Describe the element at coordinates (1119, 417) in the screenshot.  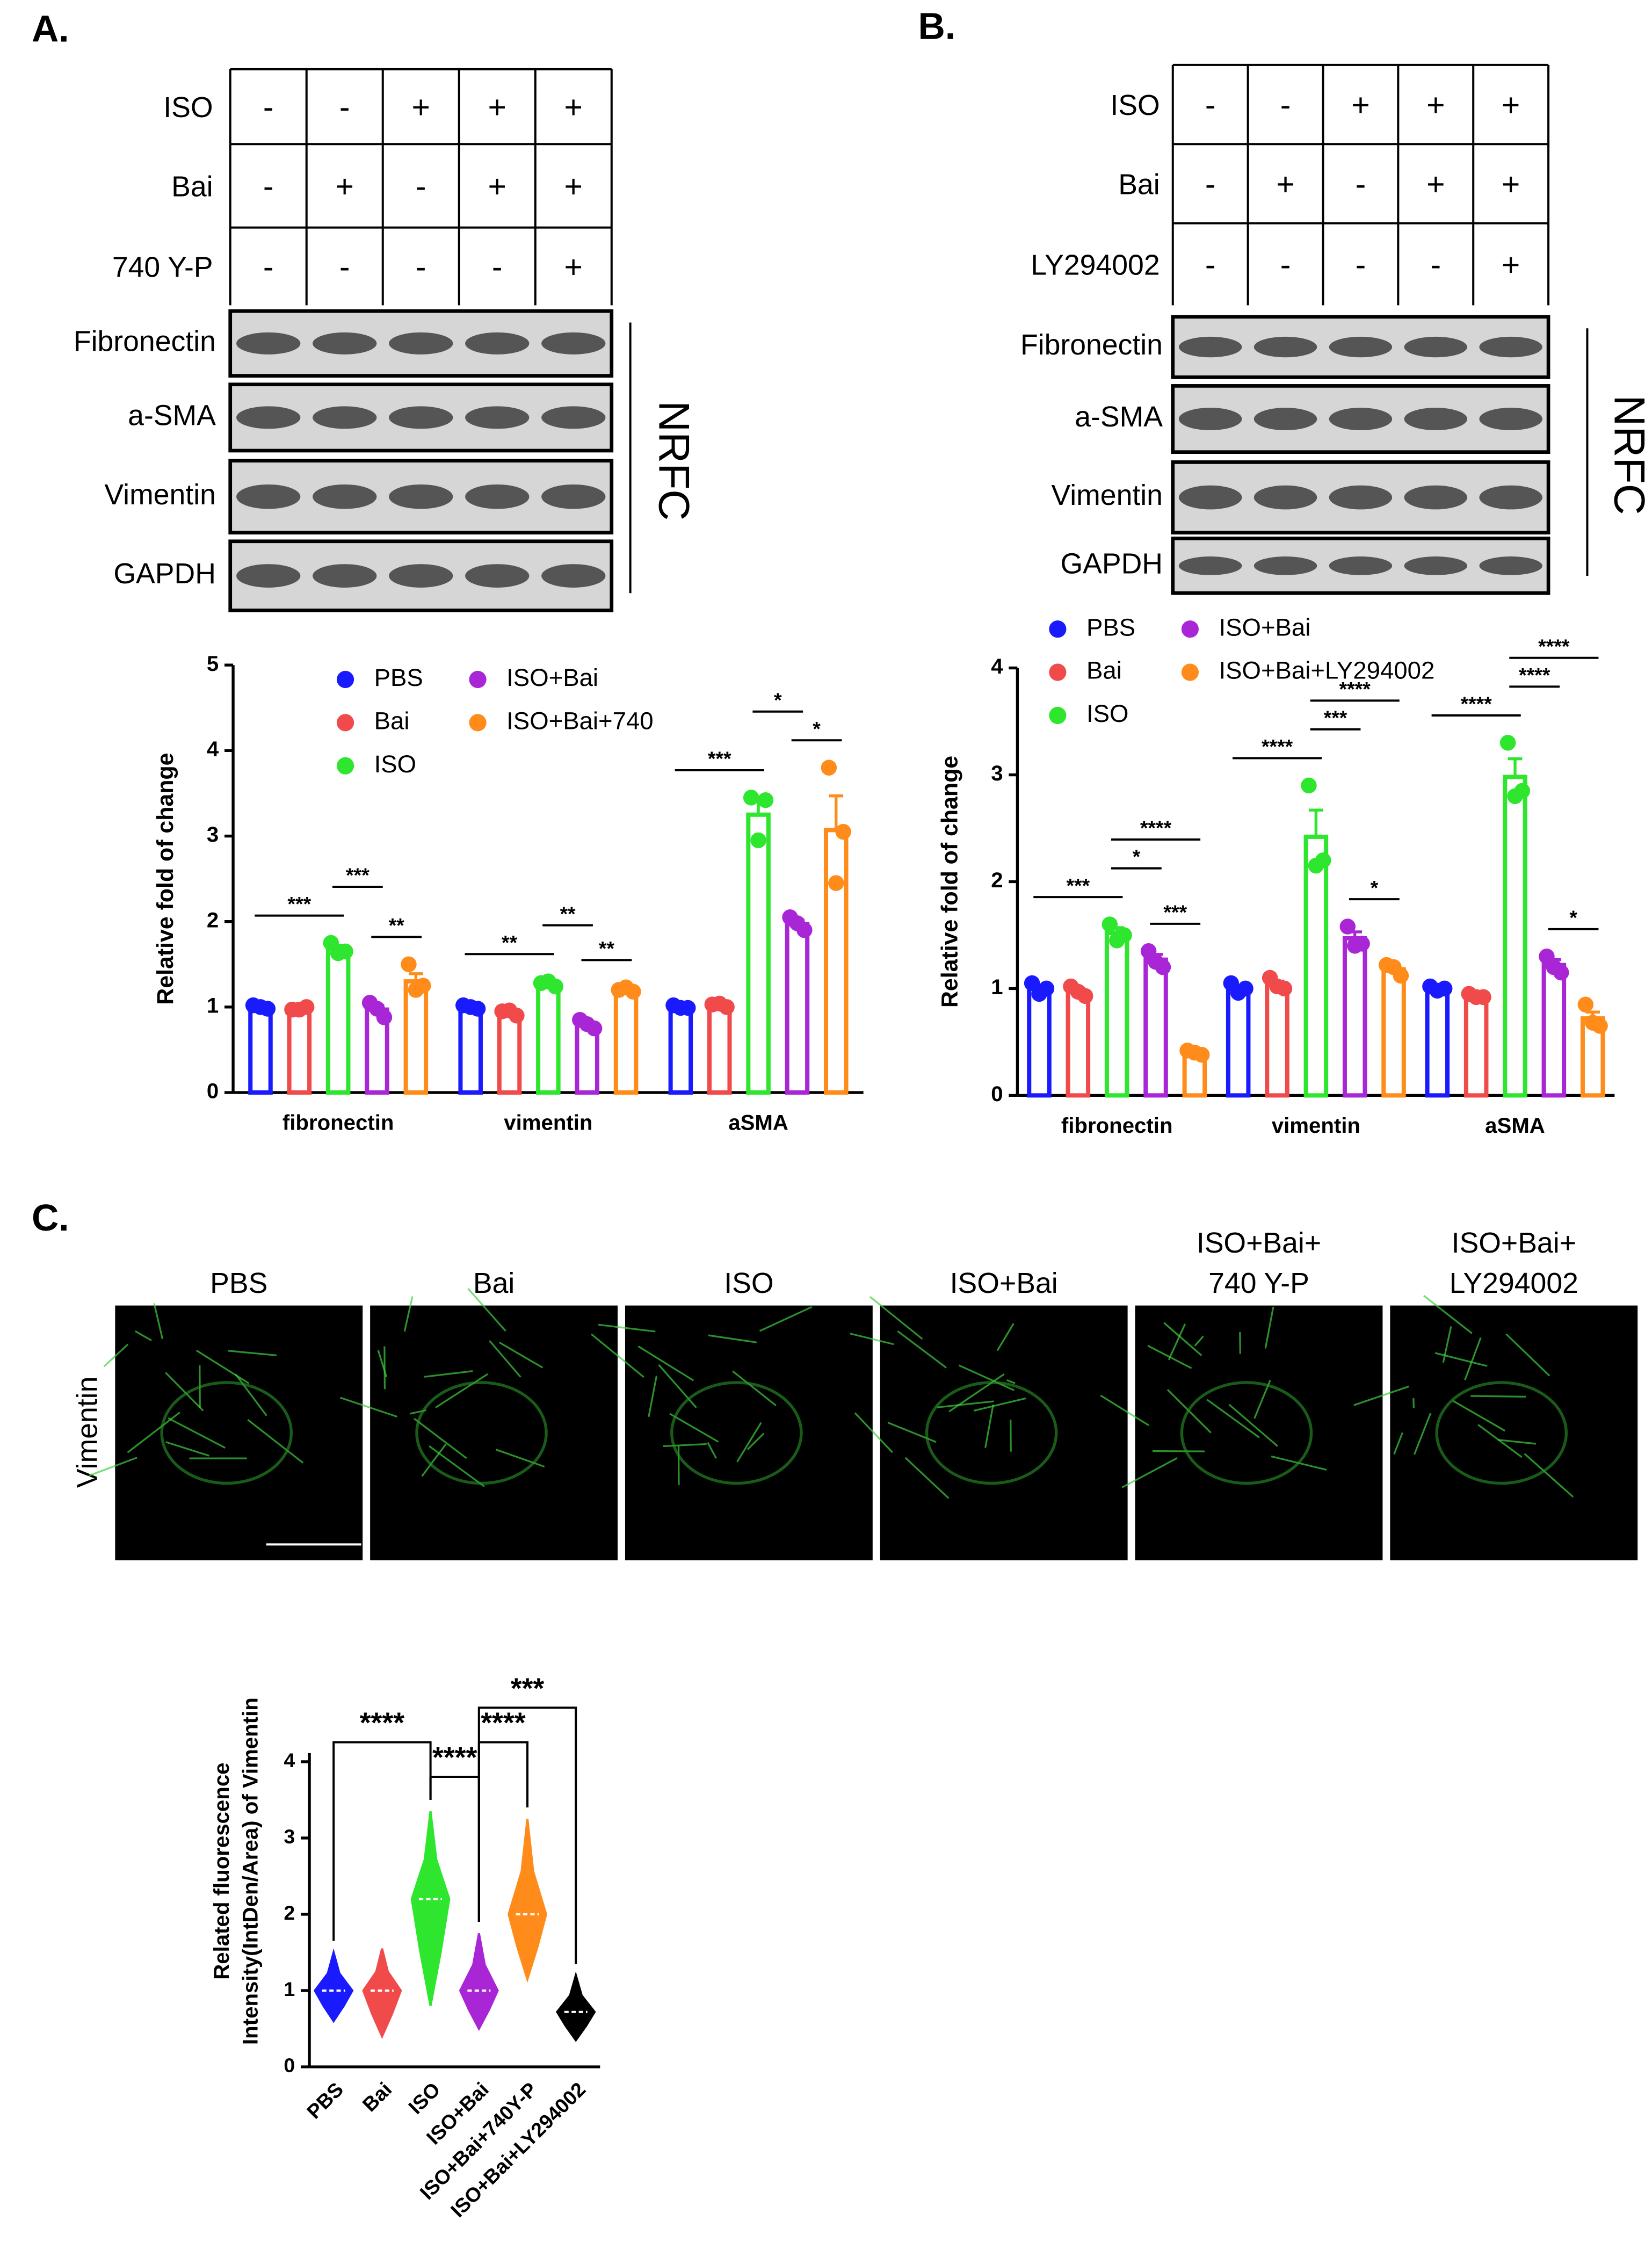
I see `band-label: a-SMA` at that location.